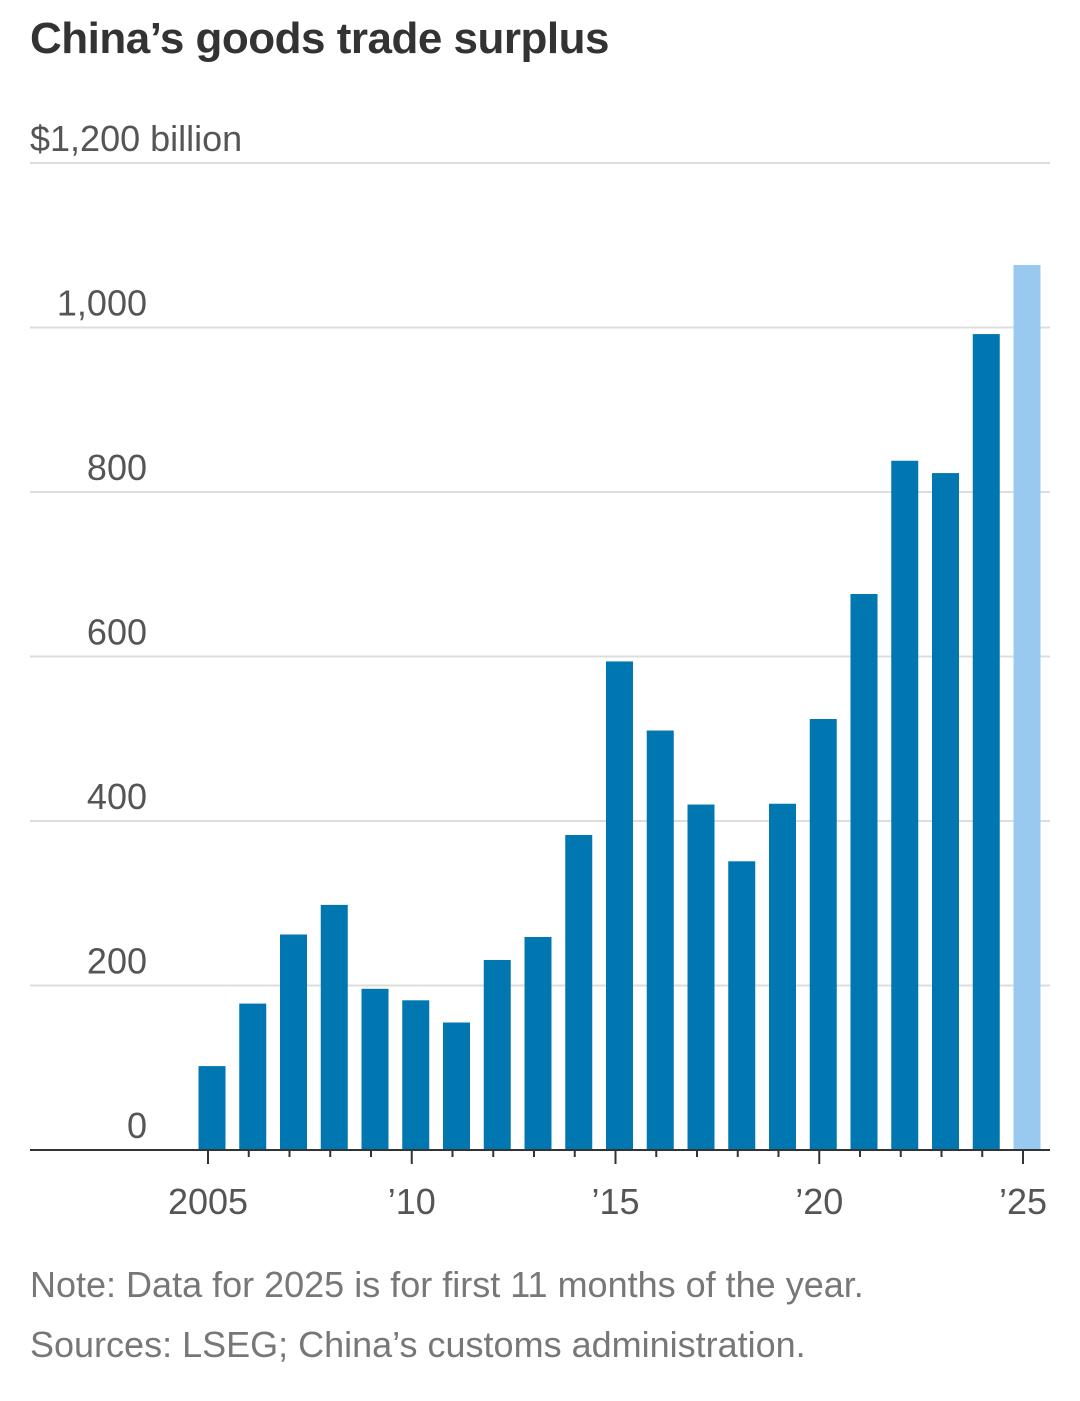  What do you see at coordinates (319, 38) in the screenshot?
I see `chart-title: China’s goods trade surplus` at bounding box center [319, 38].